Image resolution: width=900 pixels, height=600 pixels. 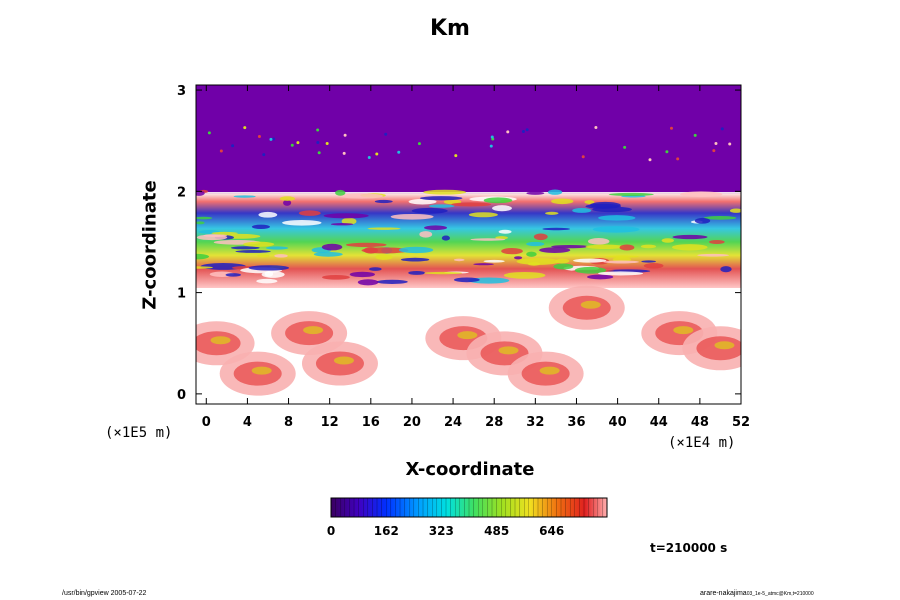 What do you see at coordinates (470, 469) in the screenshot?
I see `x-axis-title: X-coordinate` at bounding box center [470, 469].